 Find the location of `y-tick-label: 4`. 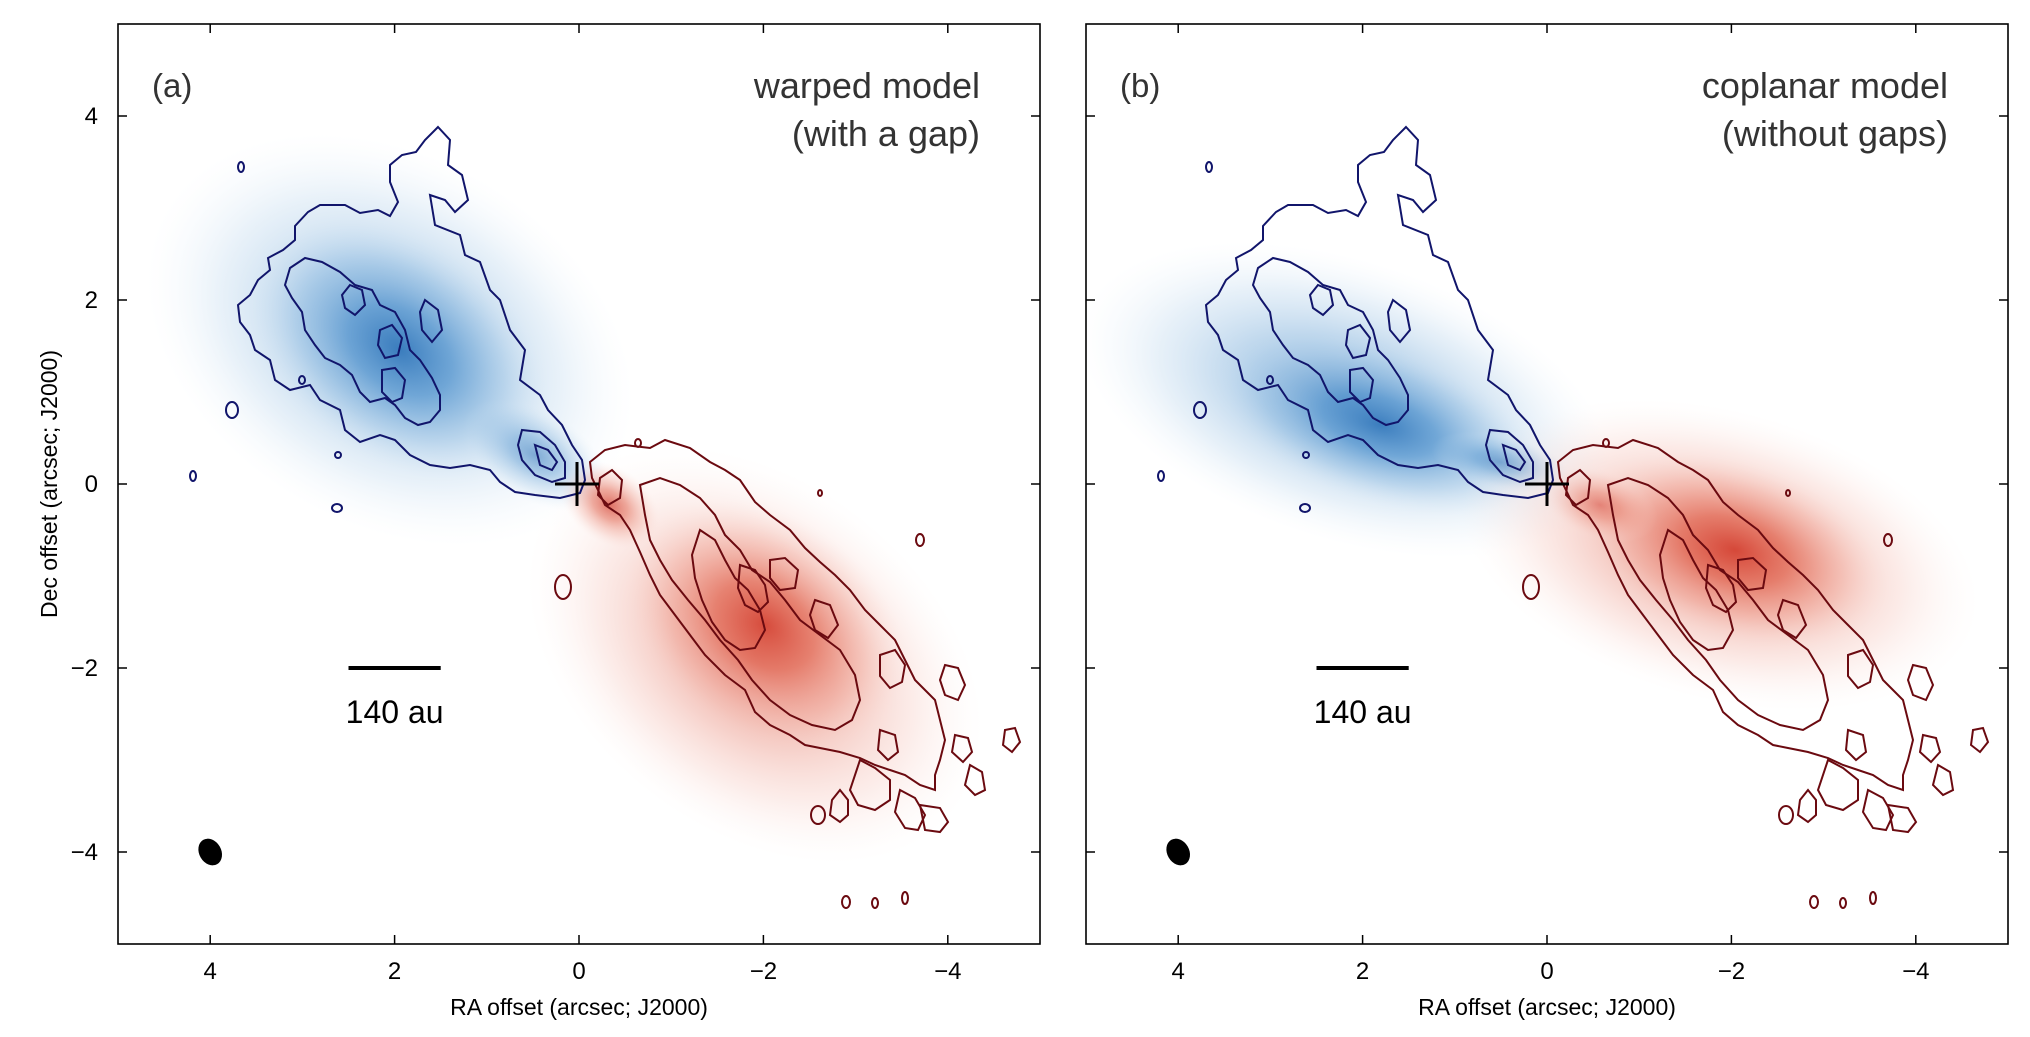

y-tick-label: 4 is located at coordinates (91, 116).